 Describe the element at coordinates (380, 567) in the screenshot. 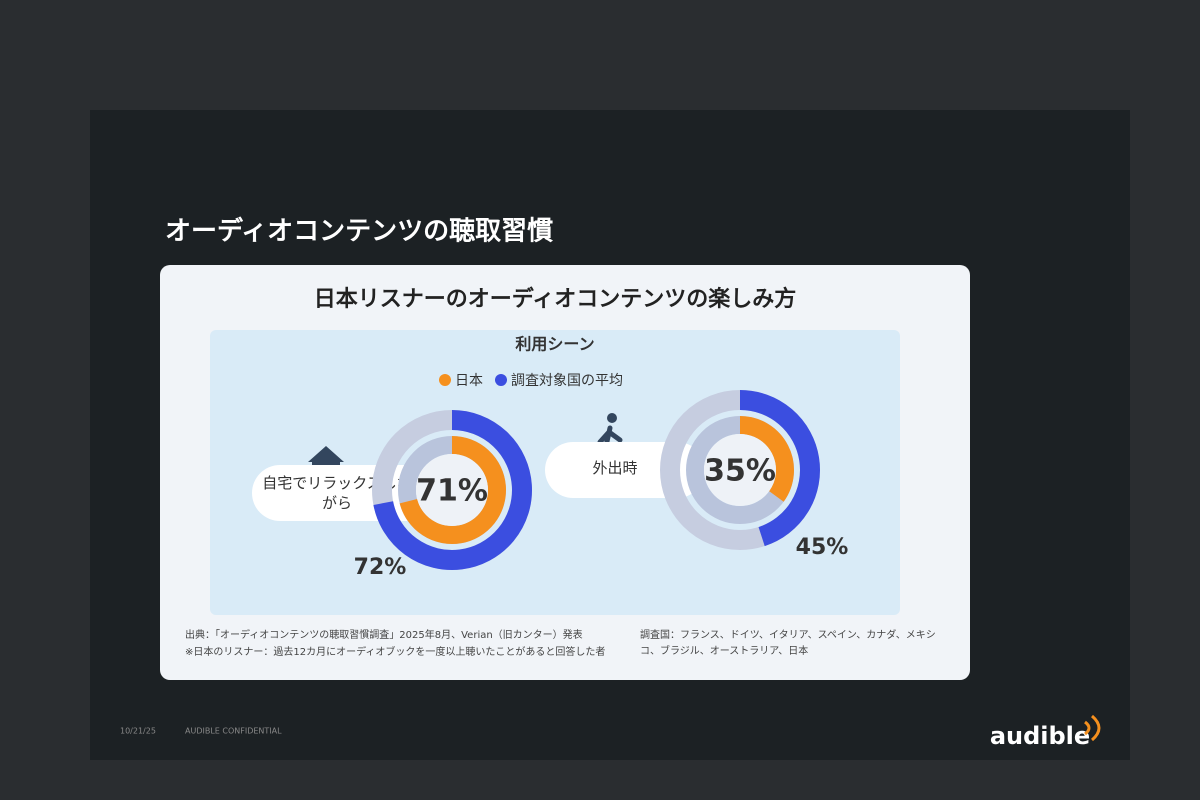

I see `outer-value-label: 72%` at that location.